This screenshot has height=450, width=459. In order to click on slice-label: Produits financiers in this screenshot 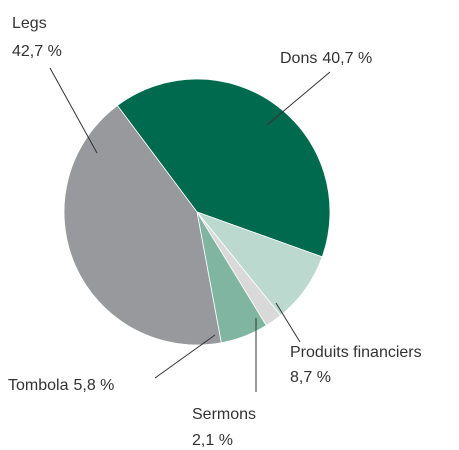, I will do `click(356, 352)`.